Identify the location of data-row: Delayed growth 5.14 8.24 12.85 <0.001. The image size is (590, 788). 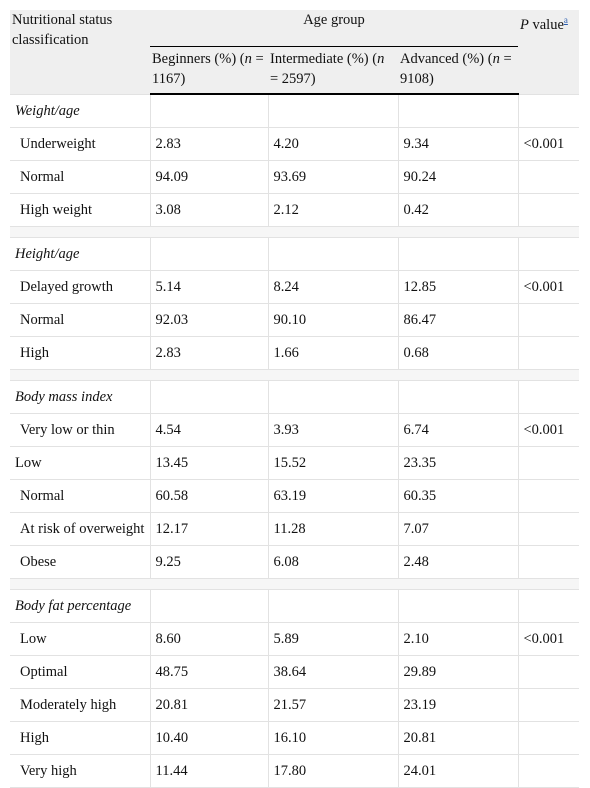
(294, 287).